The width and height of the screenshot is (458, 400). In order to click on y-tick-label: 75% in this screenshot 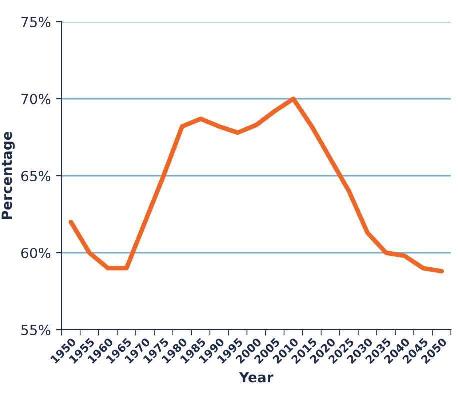, I will do `click(36, 22)`.